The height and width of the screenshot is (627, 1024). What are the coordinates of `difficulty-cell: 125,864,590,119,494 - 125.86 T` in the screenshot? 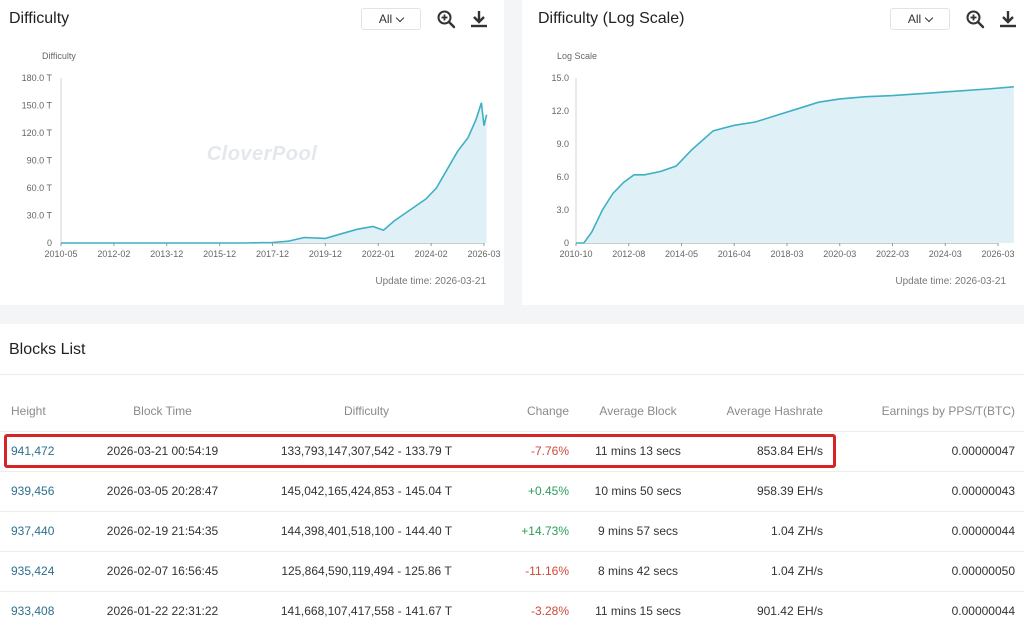 It's located at (366, 571).